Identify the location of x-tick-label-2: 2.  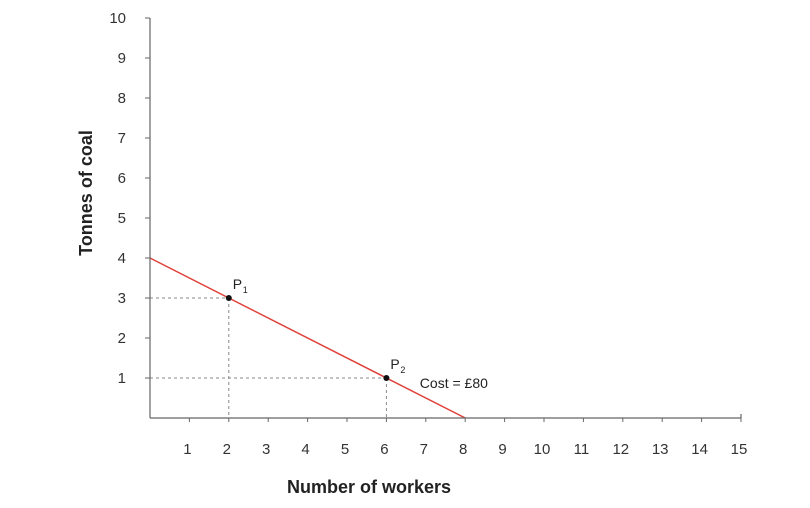
(227, 449).